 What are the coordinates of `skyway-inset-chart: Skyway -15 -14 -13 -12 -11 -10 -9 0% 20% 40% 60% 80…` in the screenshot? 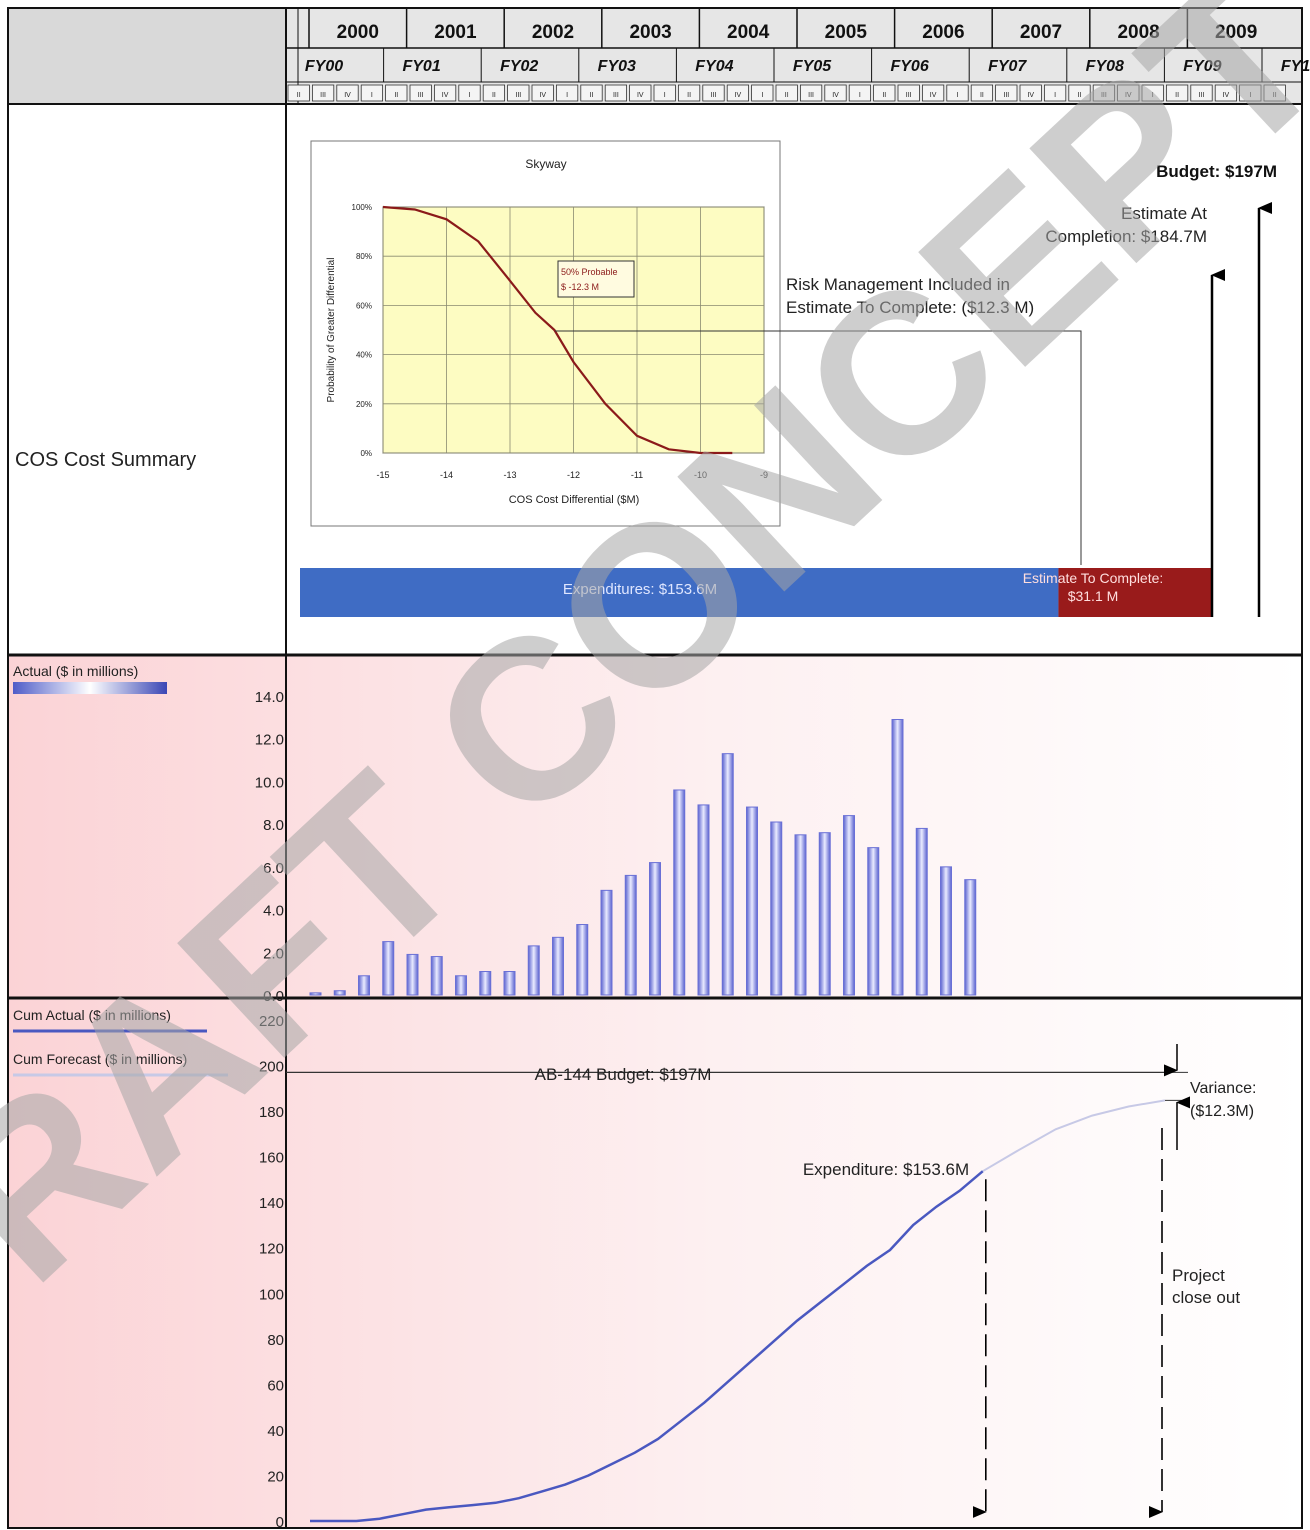 It's located at (545, 333).